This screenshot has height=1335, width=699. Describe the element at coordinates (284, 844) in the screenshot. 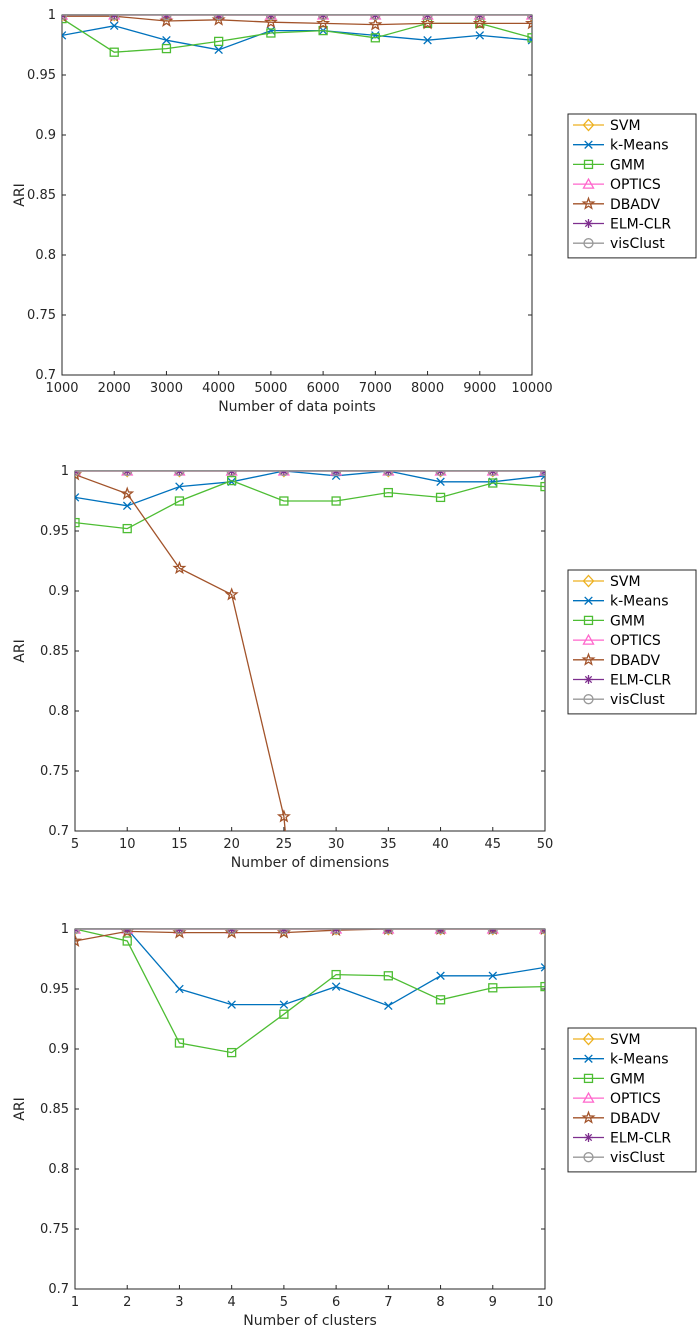

I see `x-tick-label: 25` at that location.